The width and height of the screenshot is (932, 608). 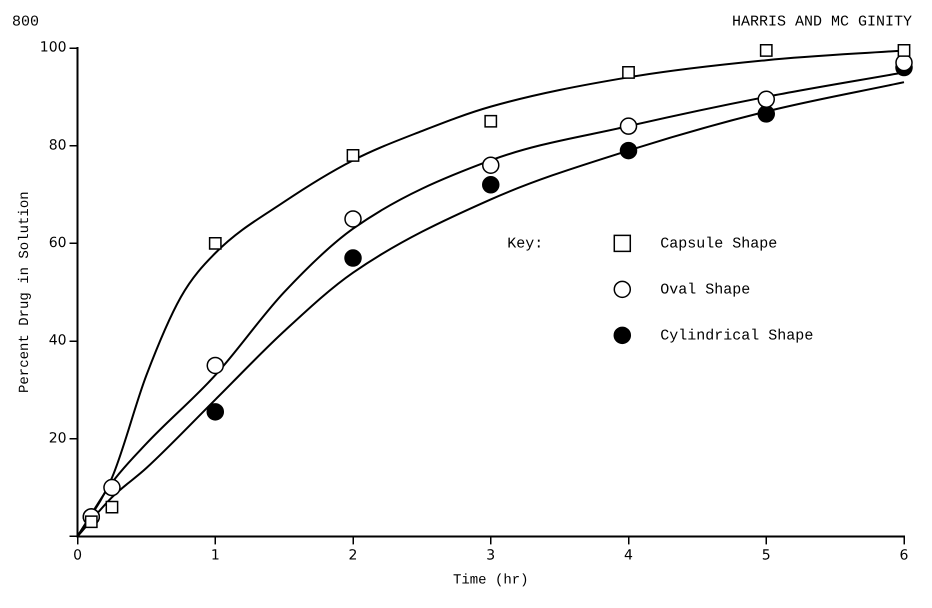 I want to click on x-tick-label: 2, so click(x=353, y=555).